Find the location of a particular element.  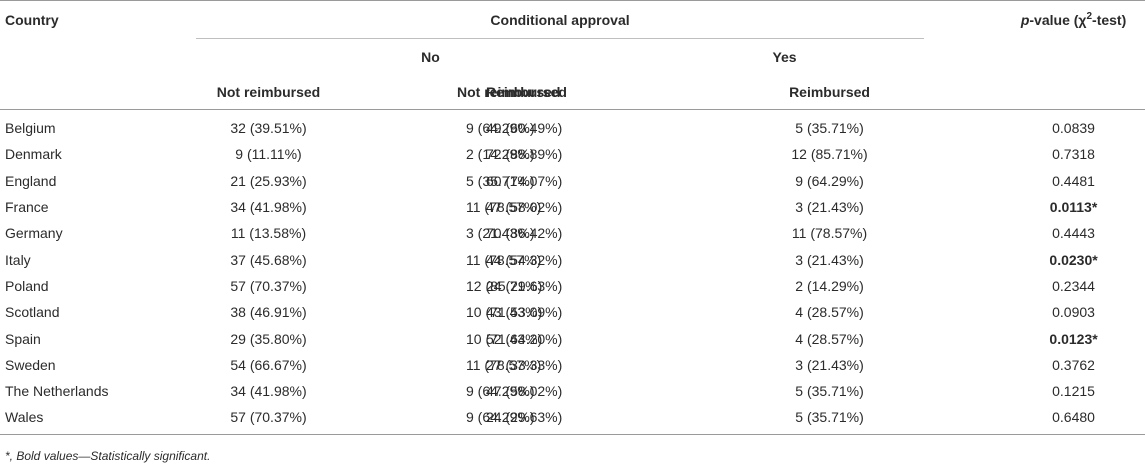

cell-no-not-reimbursed: 11 (13.58%) is located at coordinates (268, 233).